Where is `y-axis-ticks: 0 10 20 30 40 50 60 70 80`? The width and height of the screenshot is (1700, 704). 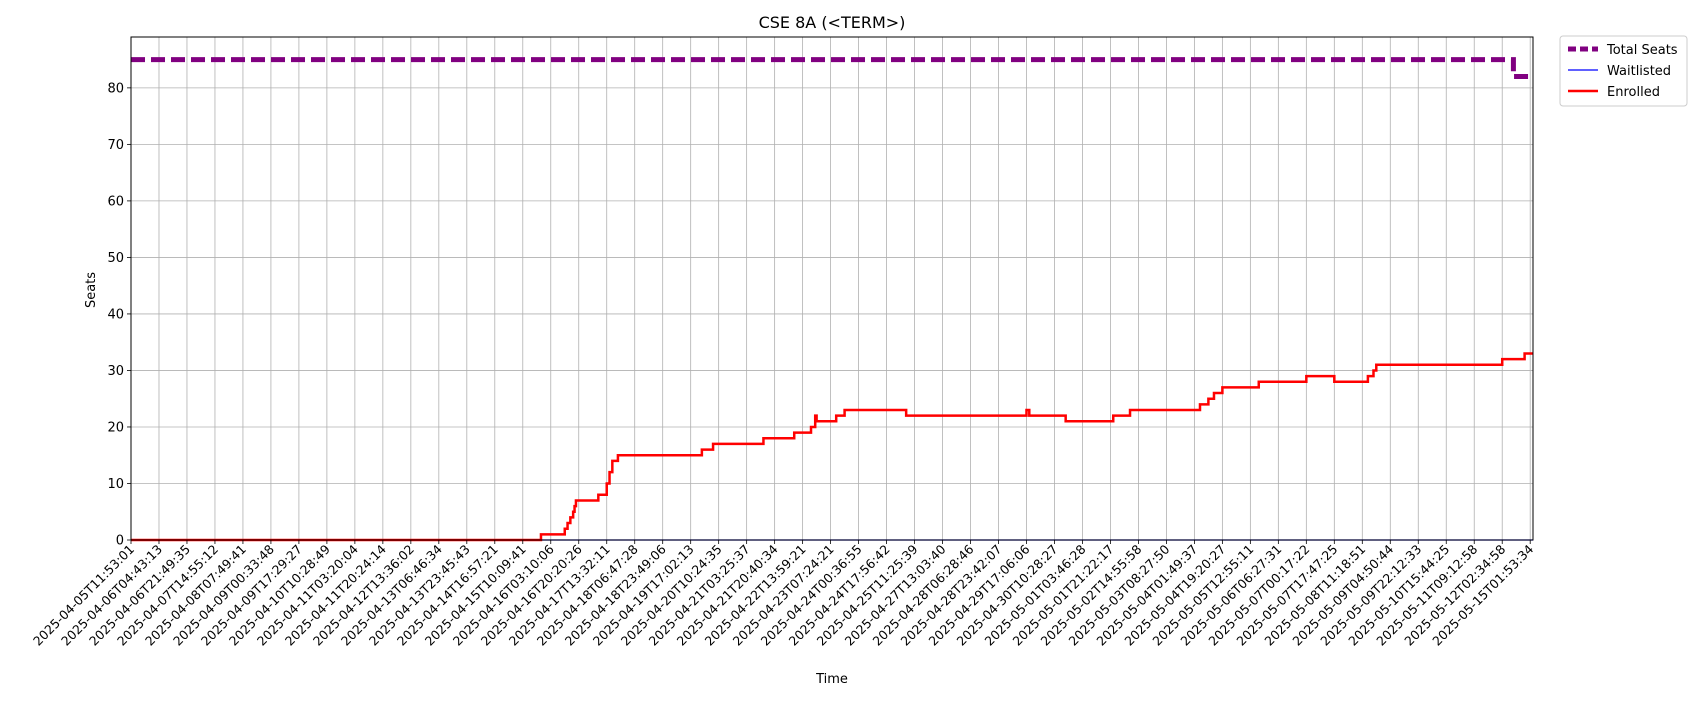
y-axis-ticks: 0 10 20 30 40 50 60 70 80 is located at coordinates (119, 315).